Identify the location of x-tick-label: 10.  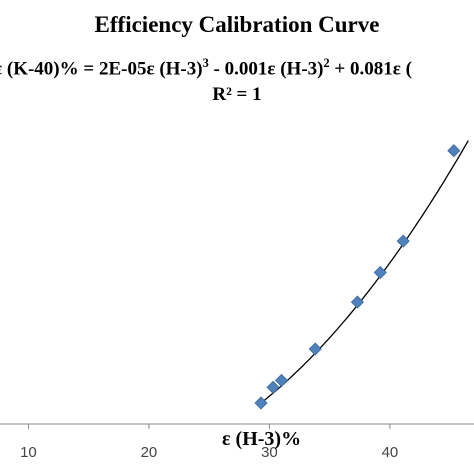
(28, 452).